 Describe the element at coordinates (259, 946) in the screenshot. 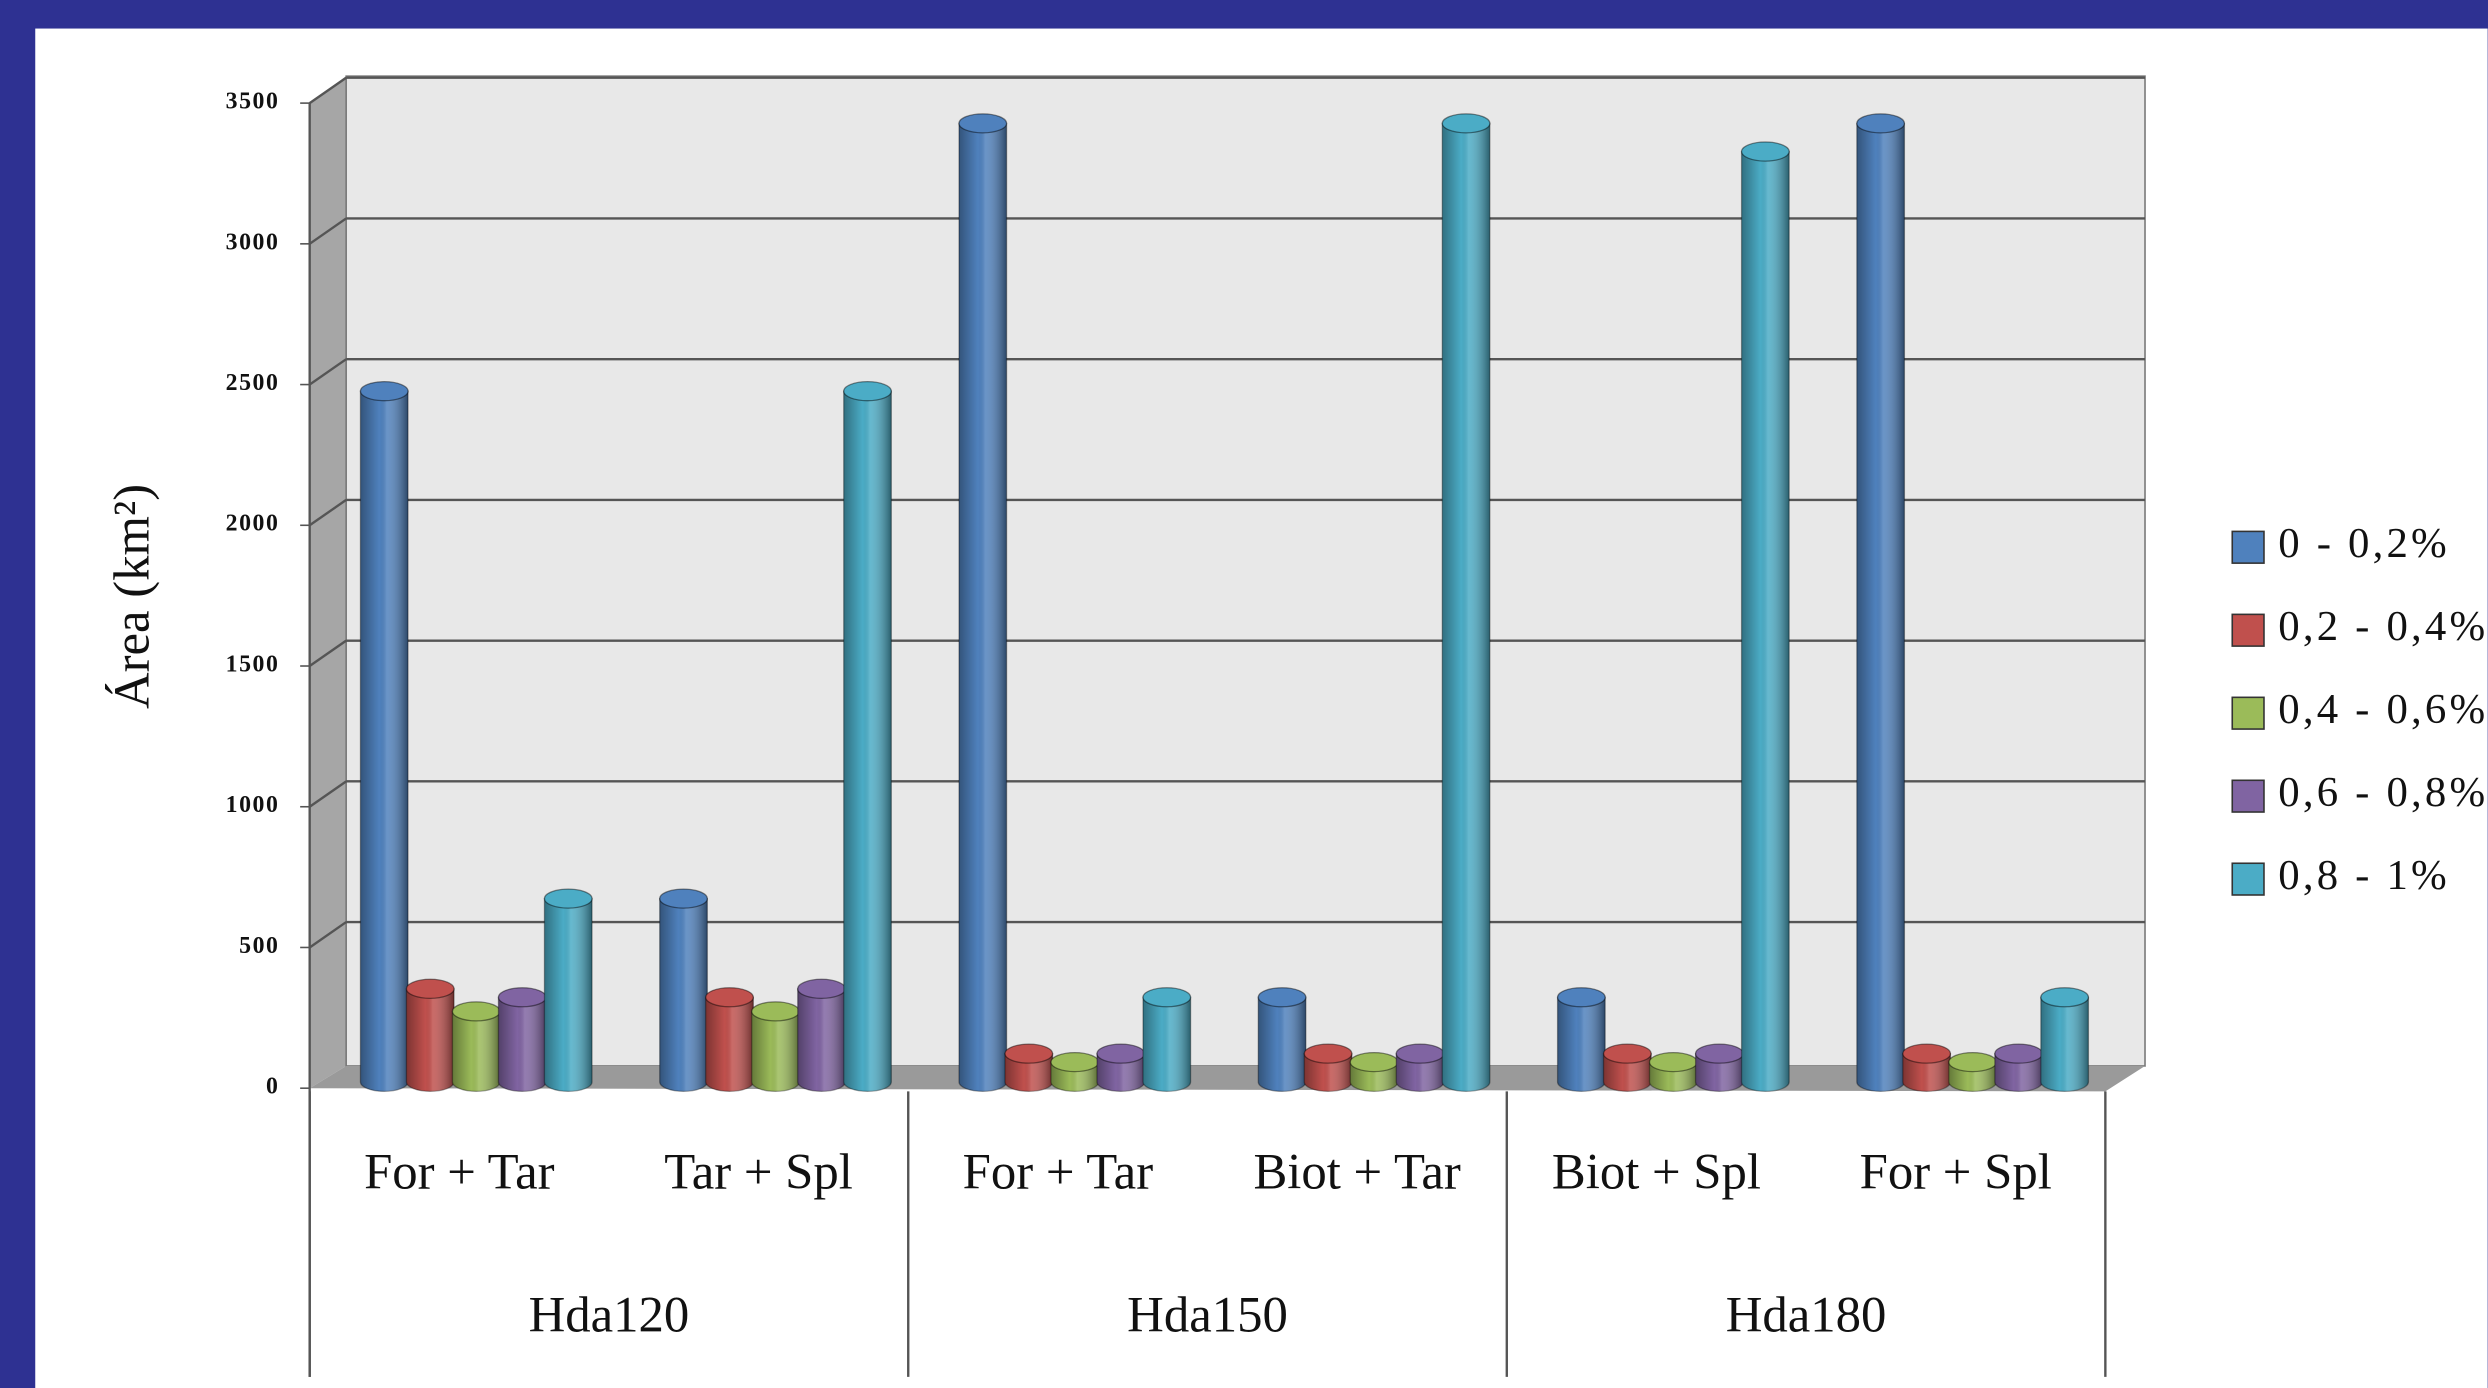

I see `y-tick-label: 500` at that location.